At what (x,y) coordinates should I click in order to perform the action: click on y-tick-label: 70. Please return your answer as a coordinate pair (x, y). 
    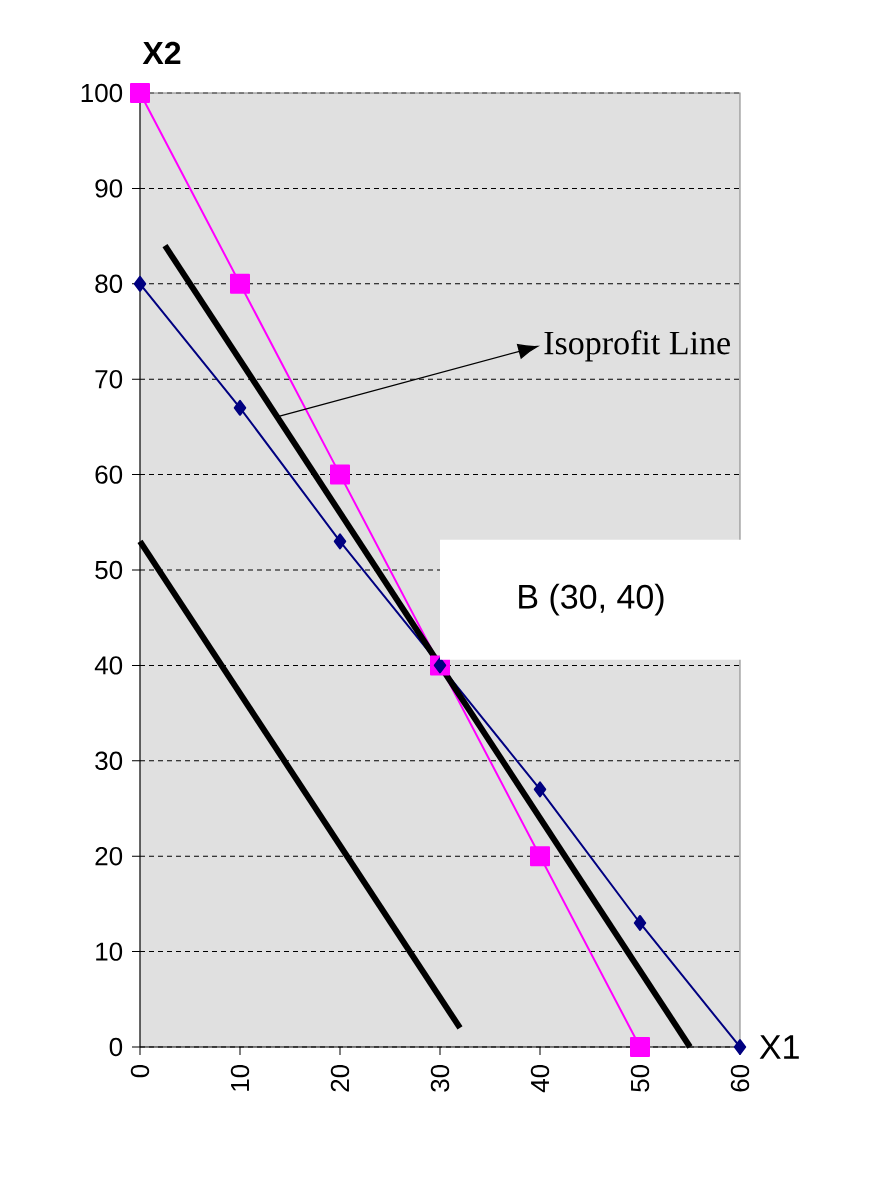
    Looking at the image, I should click on (109, 379).